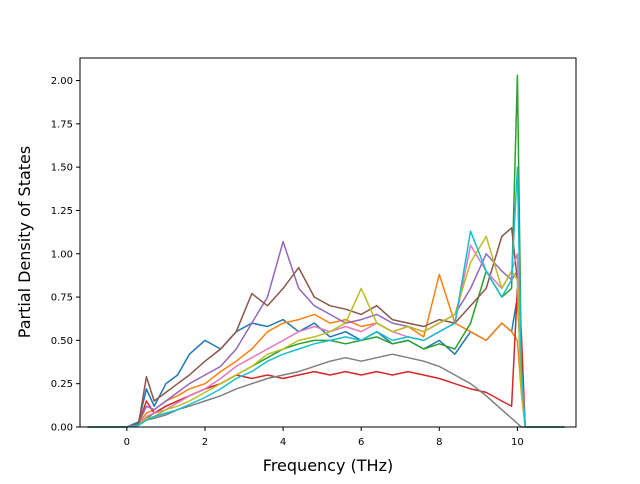 Image resolution: width=640 pixels, height=484 pixels. I want to click on y-tick-label: 0.50, so click(62, 341).